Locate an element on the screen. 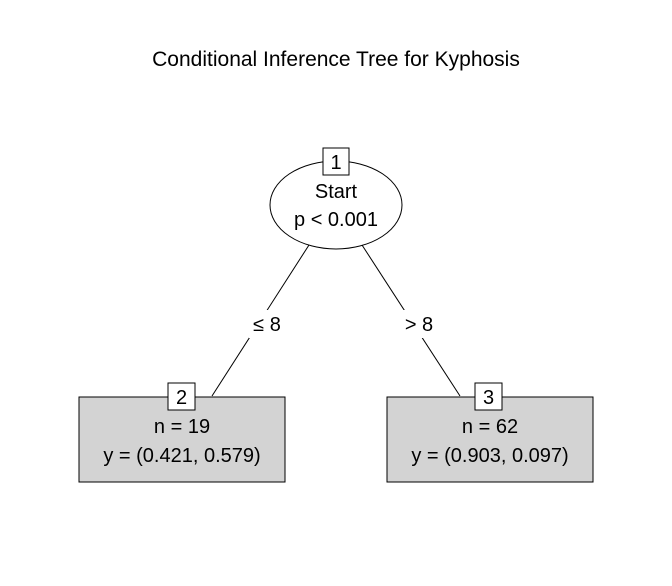 The width and height of the screenshot is (672, 586). terminal-distribution: y = (0.903, 0.097) is located at coordinates (489, 456).